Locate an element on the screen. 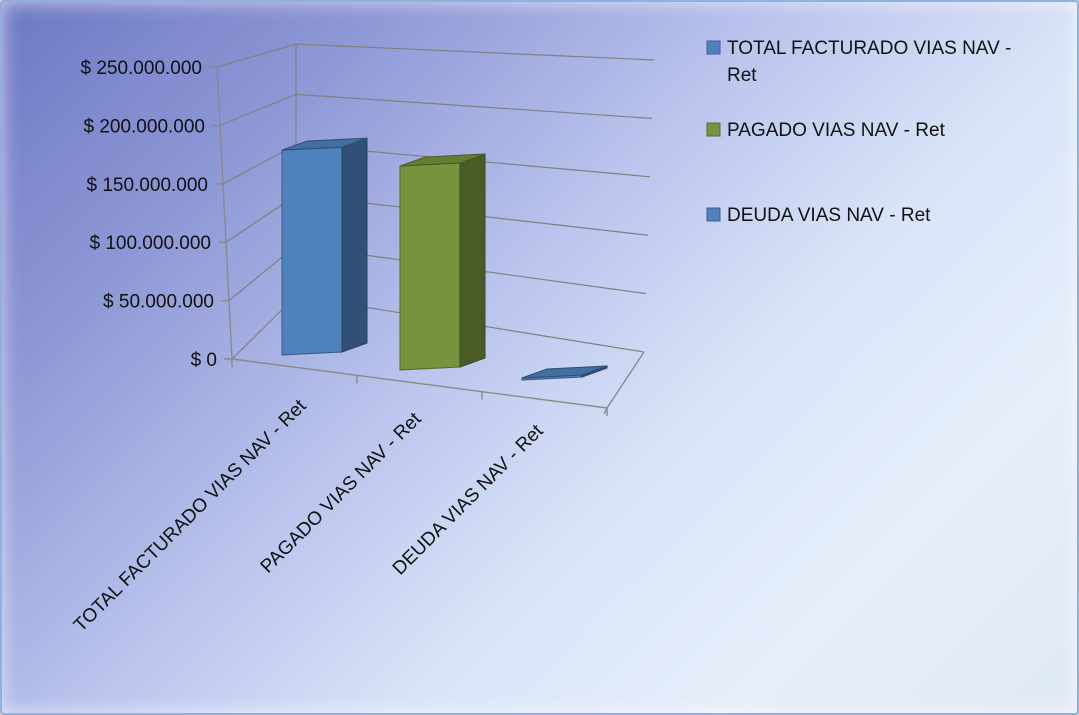  x-category-label: DEUDA VIAS NAV - Ret is located at coordinates (468, 499).